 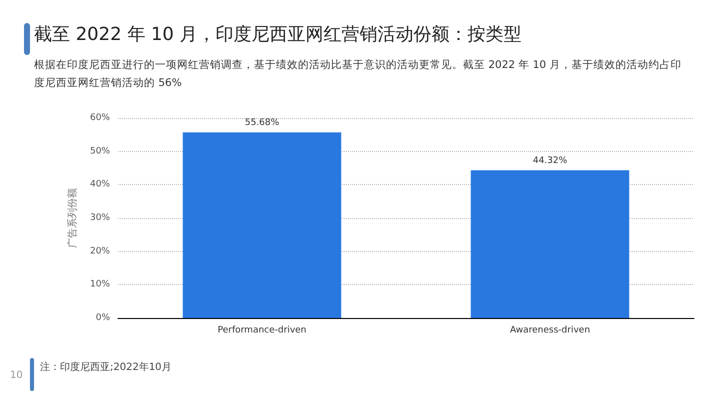 I want to click on chart-title: 截至 2022 年 10 月，印度尼西亚网红营销活动份额：按类型, so click(x=278, y=34).